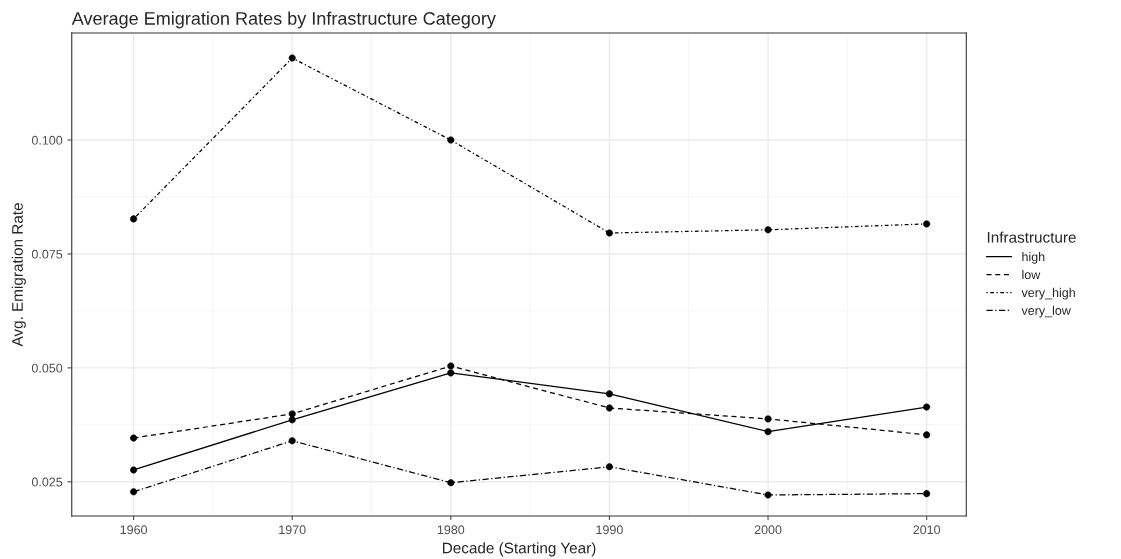  I want to click on x-tick-label: 1990, so click(609, 530).